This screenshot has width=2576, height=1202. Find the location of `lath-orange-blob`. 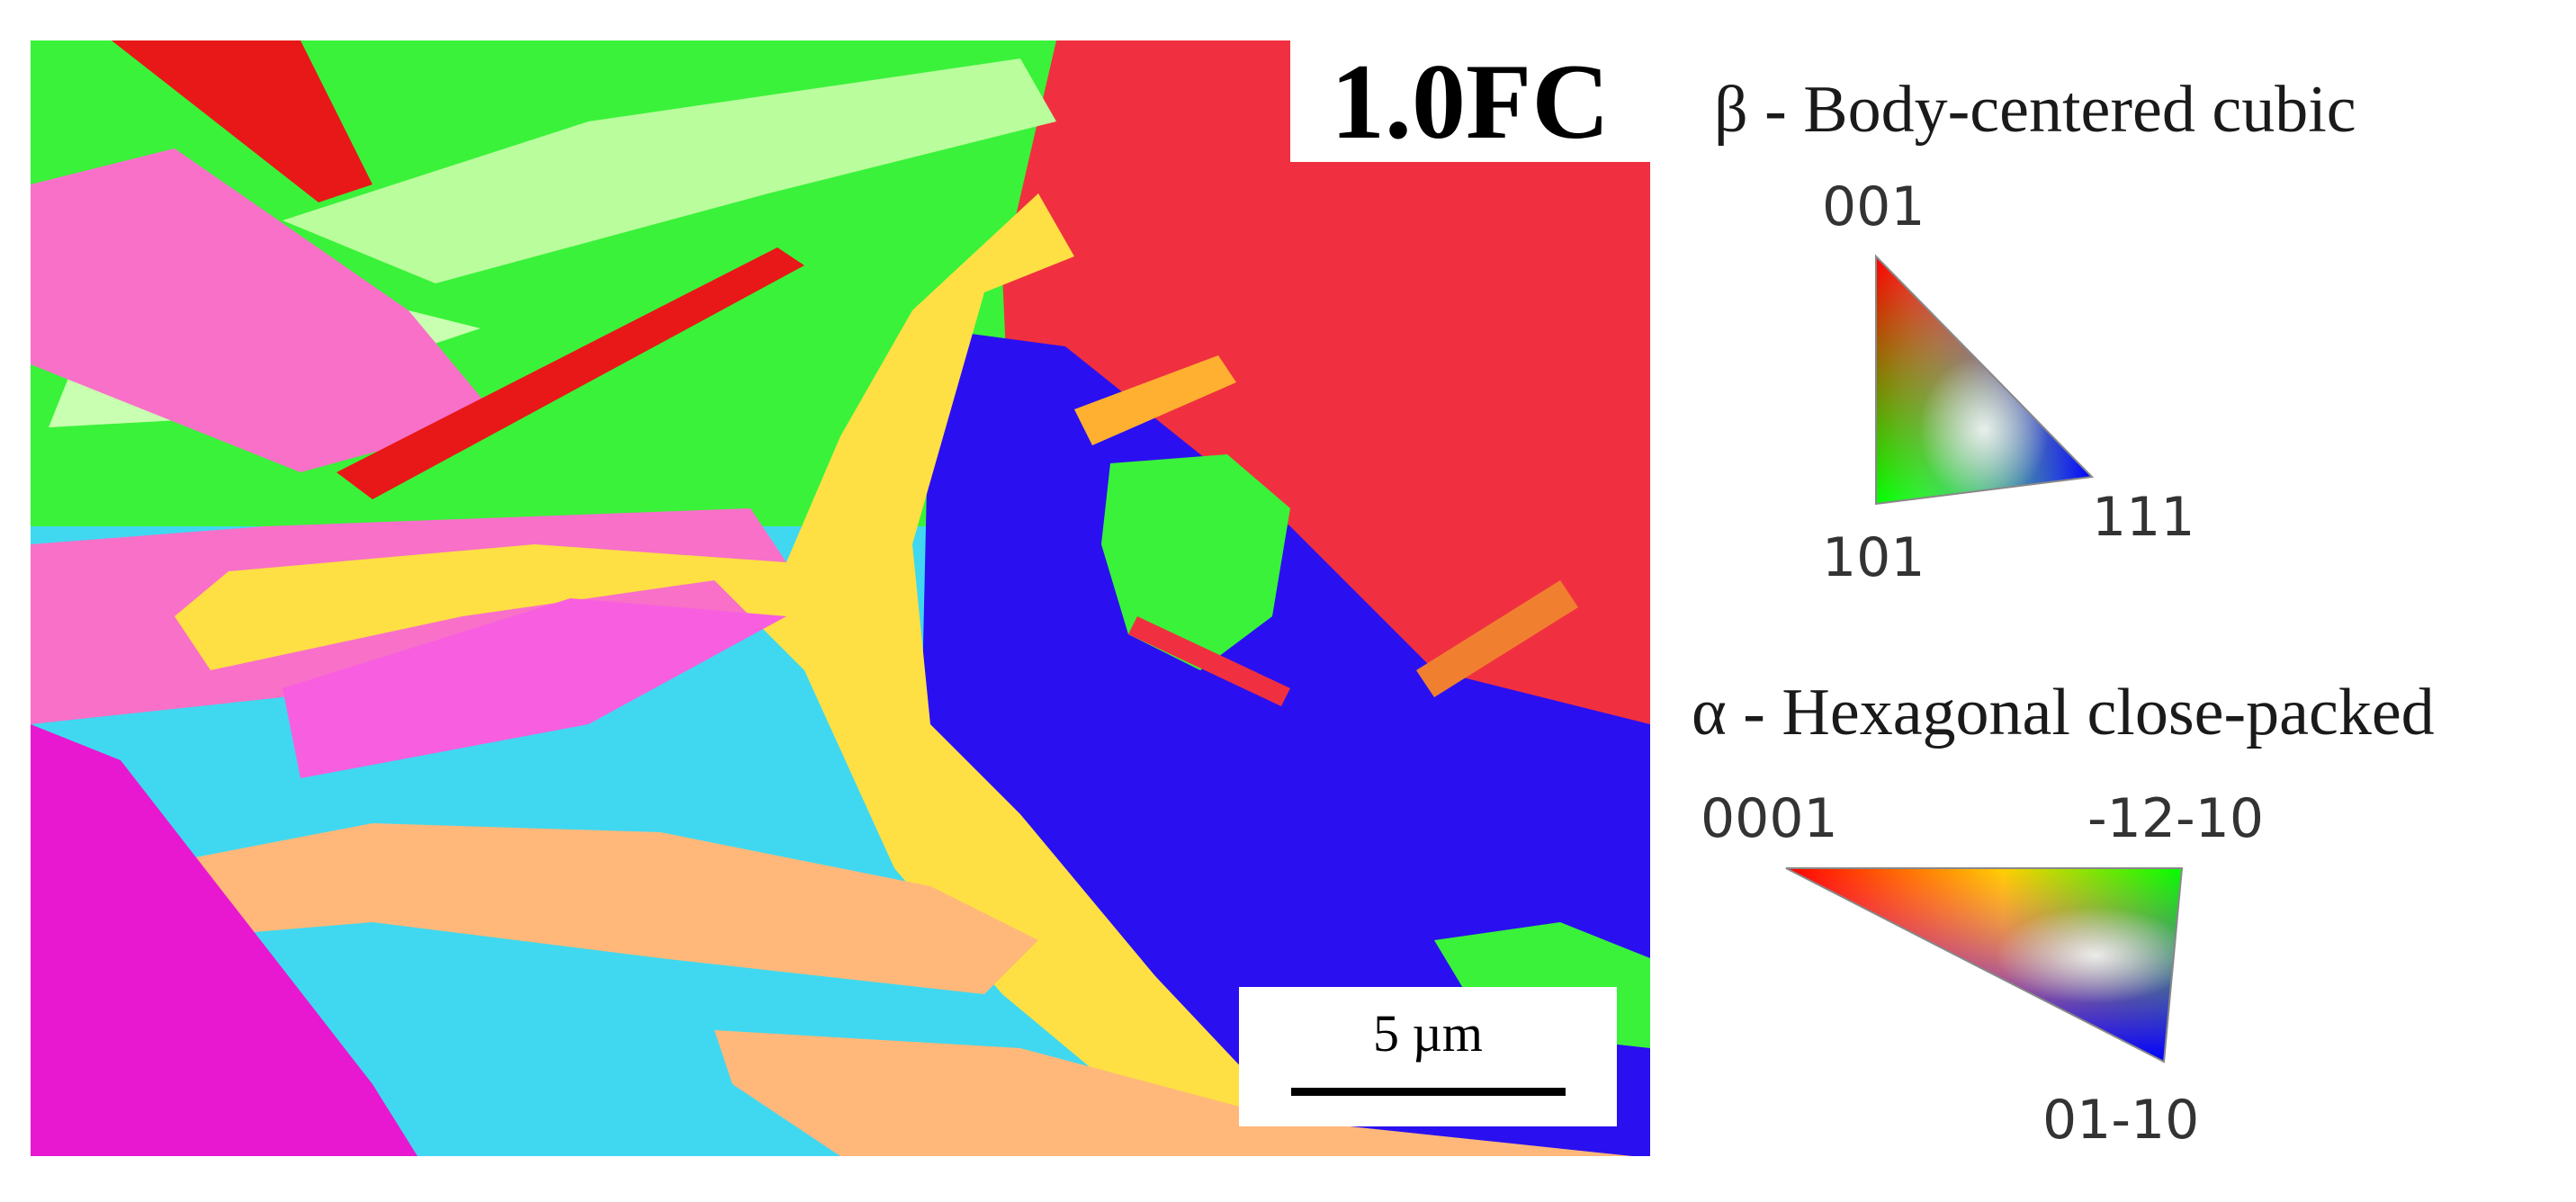

lath-orange-blob is located at coordinates (1155, 400).